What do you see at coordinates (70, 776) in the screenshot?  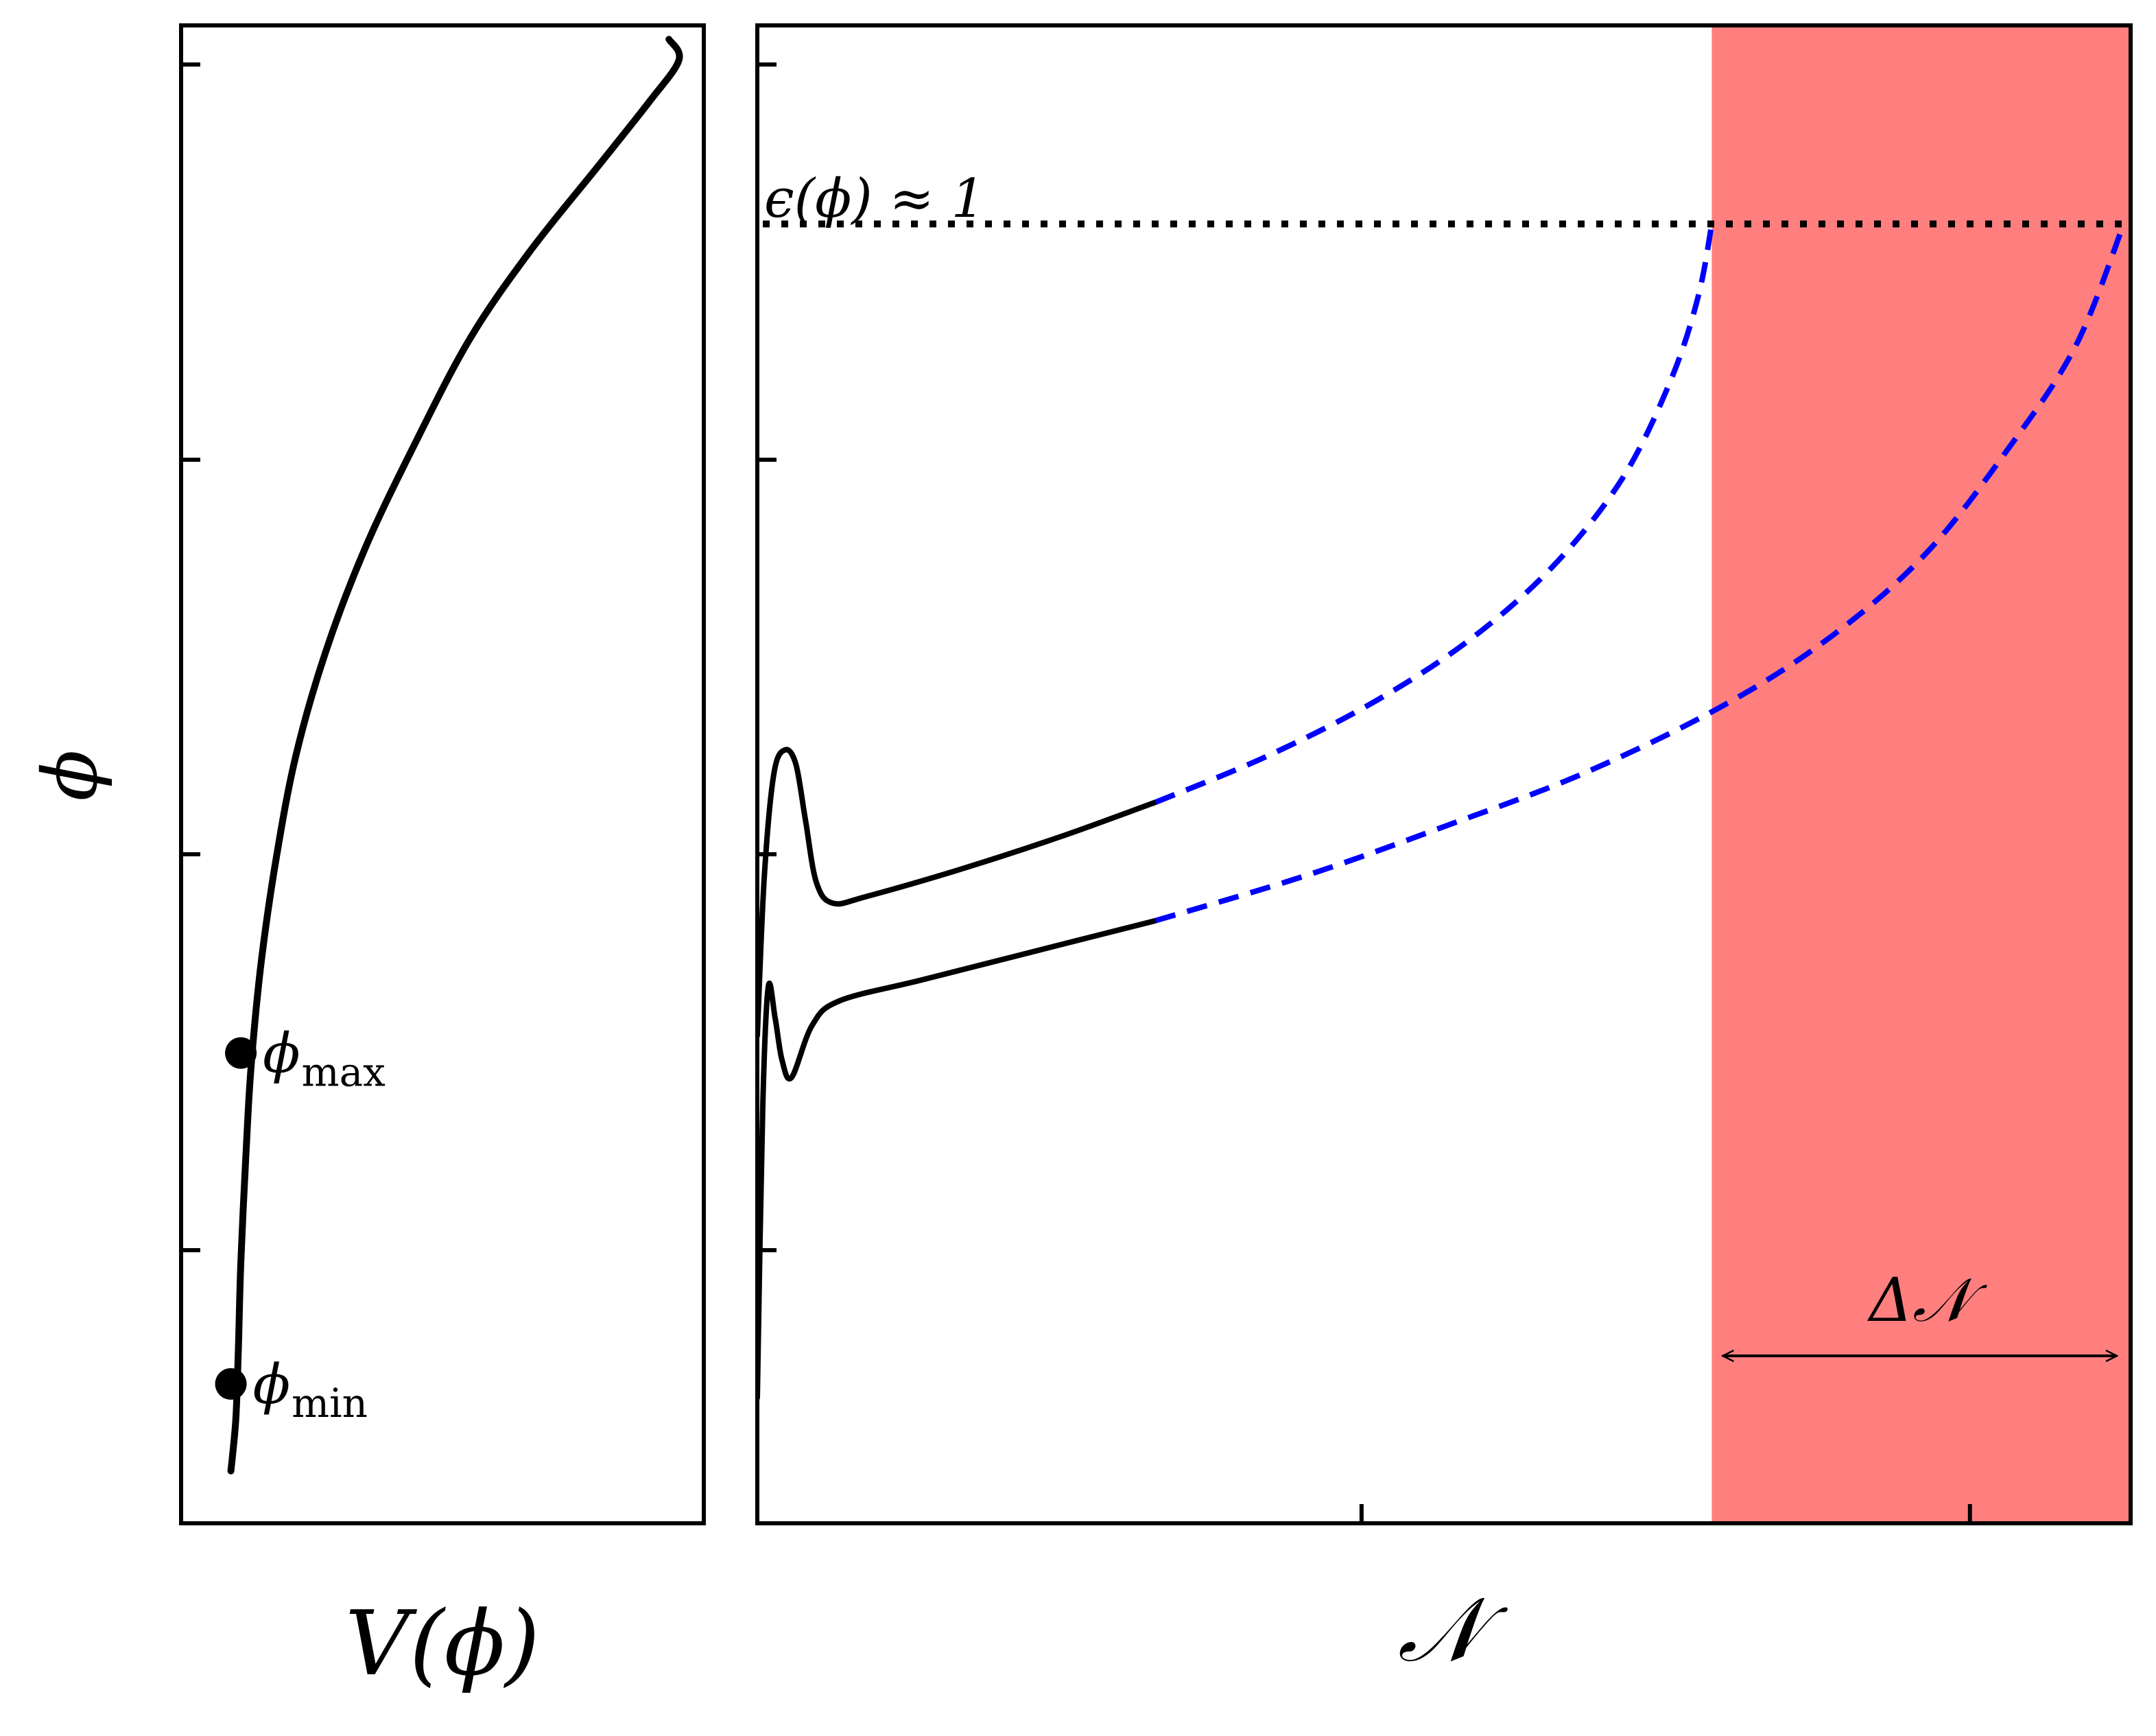 I see `left-ylabel: ϕ` at bounding box center [70, 776].